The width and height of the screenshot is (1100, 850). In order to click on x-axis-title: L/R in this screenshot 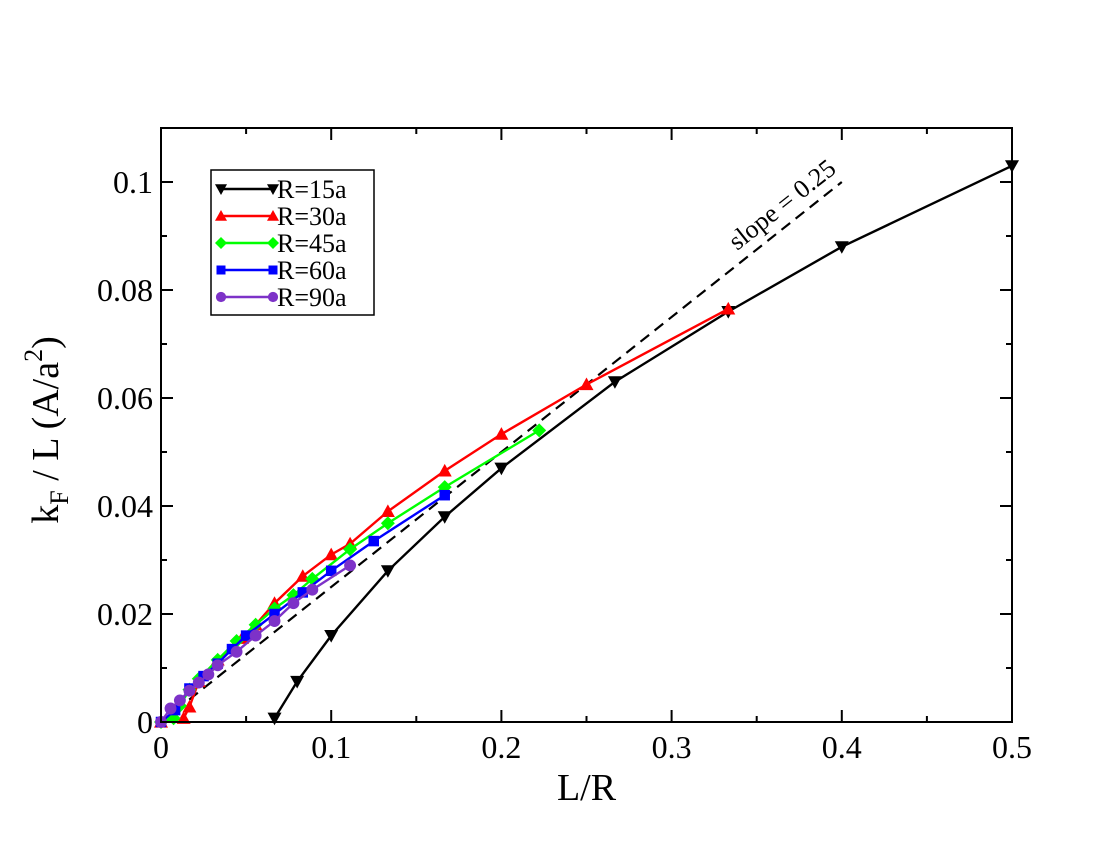, I will do `click(587, 788)`.